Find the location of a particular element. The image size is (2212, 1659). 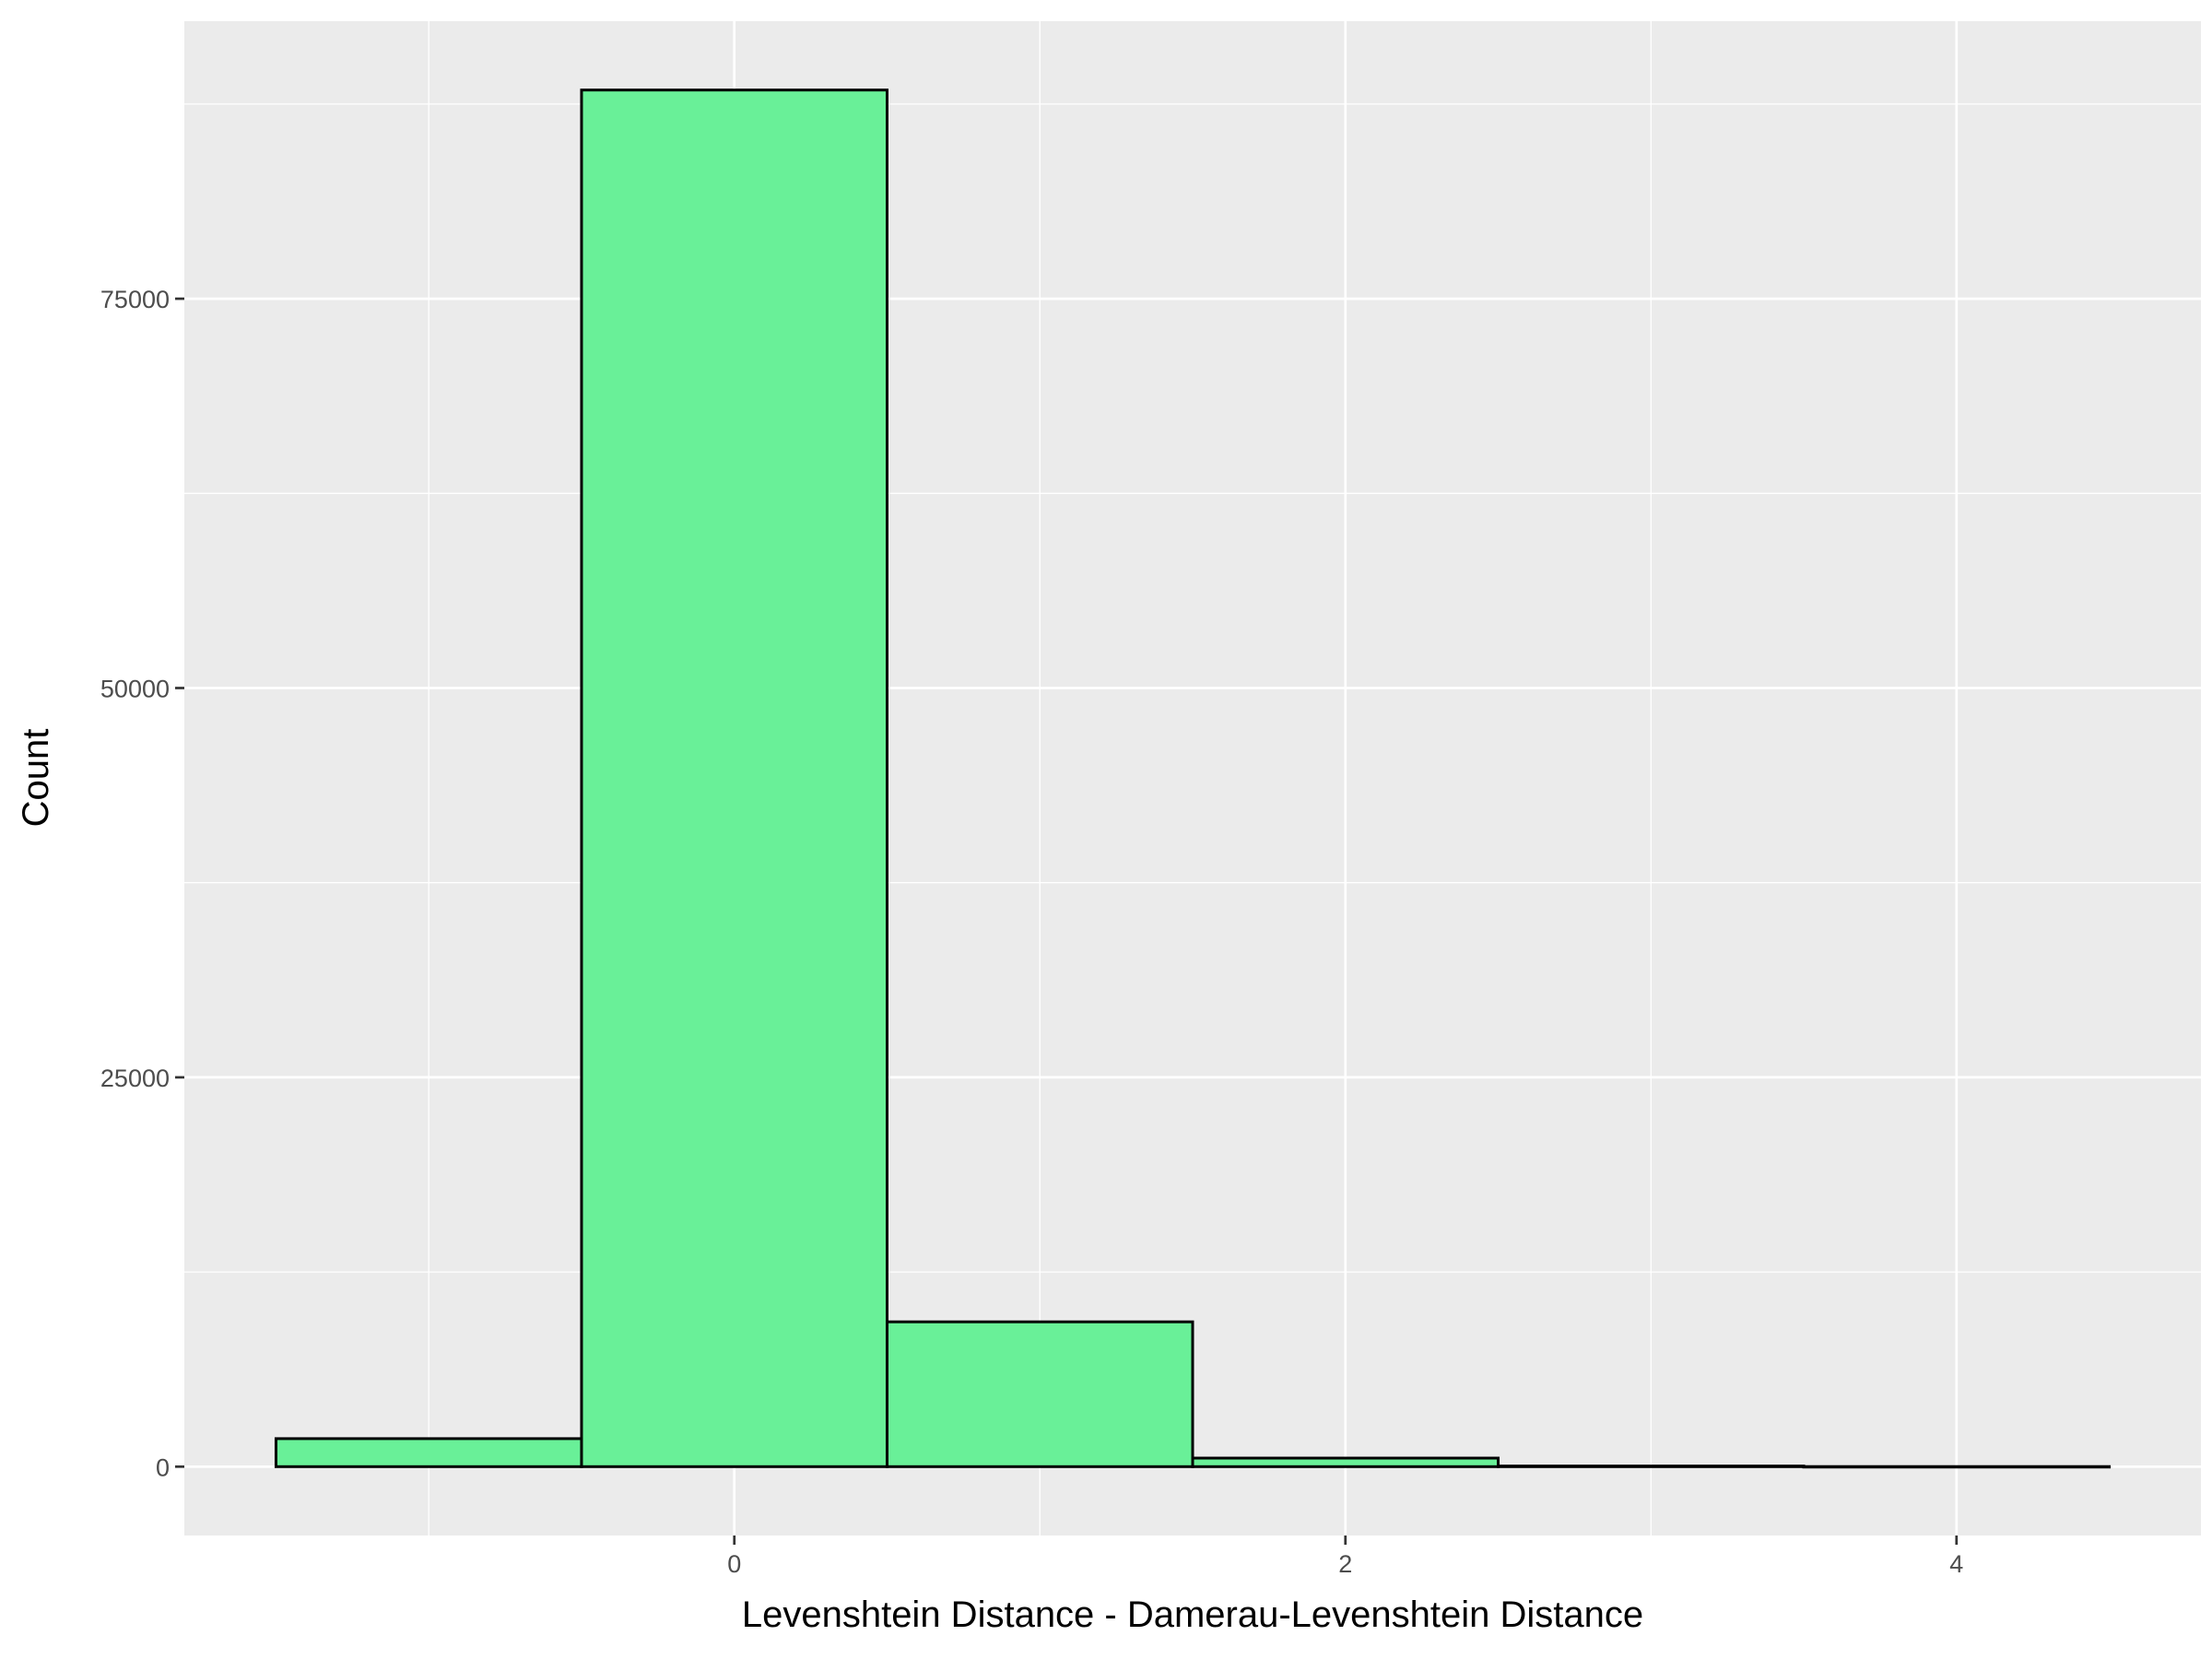

x-axis: 0 2 4 is located at coordinates (1345, 1556).